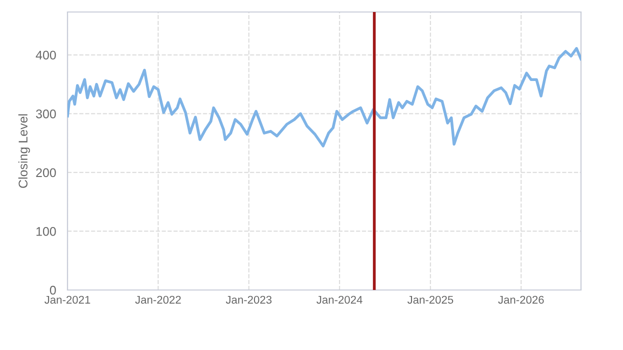  What do you see at coordinates (430, 300) in the screenshot?
I see `x-tick-label: Jan-2025` at bounding box center [430, 300].